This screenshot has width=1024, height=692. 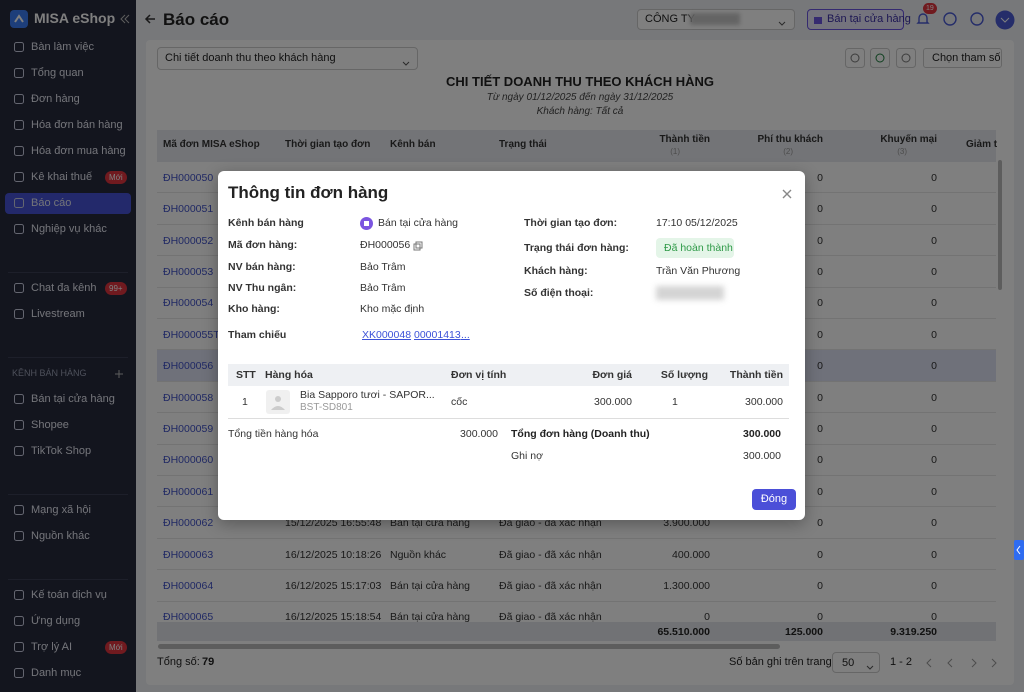 What do you see at coordinates (612, 375) in the screenshot?
I see `items-column-header: Đơn giá` at bounding box center [612, 375].